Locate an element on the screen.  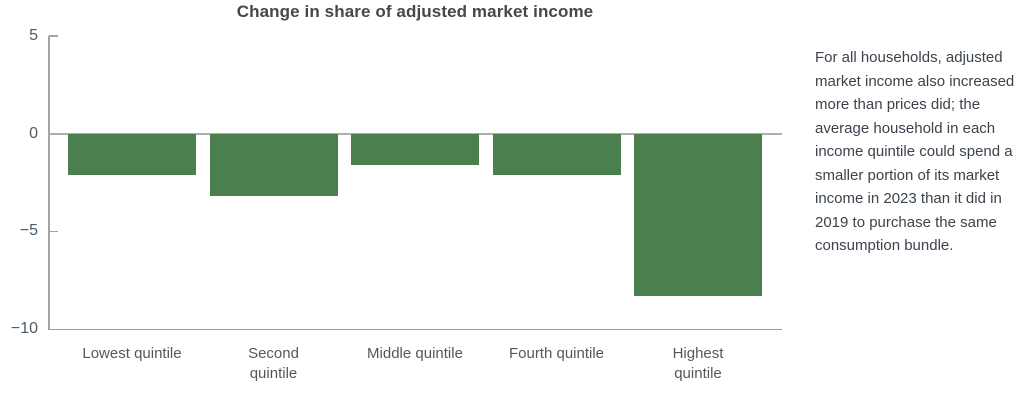
bar-fourth-quintile is located at coordinates (556, 154).